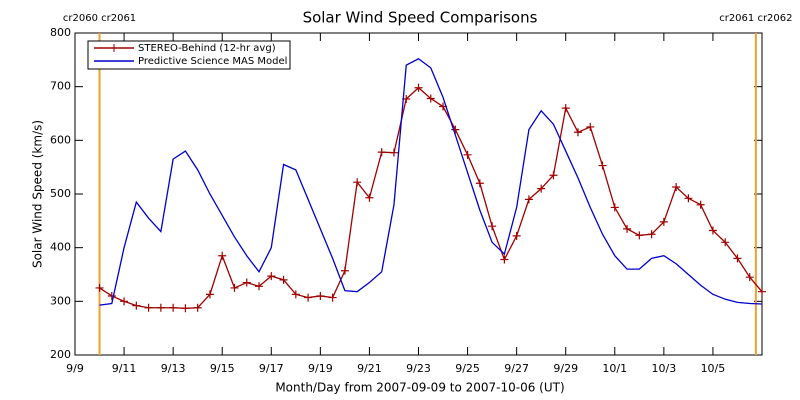 Image resolution: width=800 pixels, height=400 pixels. I want to click on annotation: cr2061 cr2062, so click(755, 18).